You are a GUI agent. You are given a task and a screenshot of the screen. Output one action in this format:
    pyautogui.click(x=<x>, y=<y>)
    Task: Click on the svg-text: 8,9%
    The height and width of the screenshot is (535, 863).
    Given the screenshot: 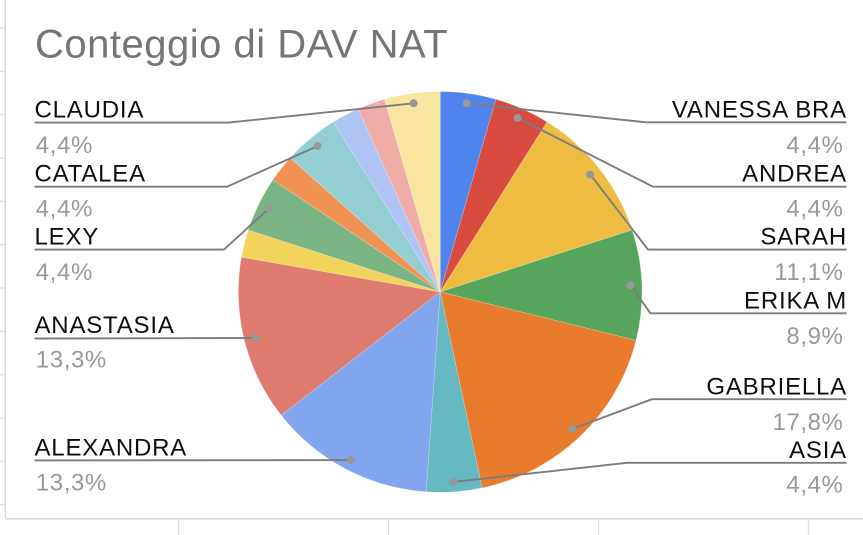 What is the action you would take?
    pyautogui.click(x=814, y=336)
    